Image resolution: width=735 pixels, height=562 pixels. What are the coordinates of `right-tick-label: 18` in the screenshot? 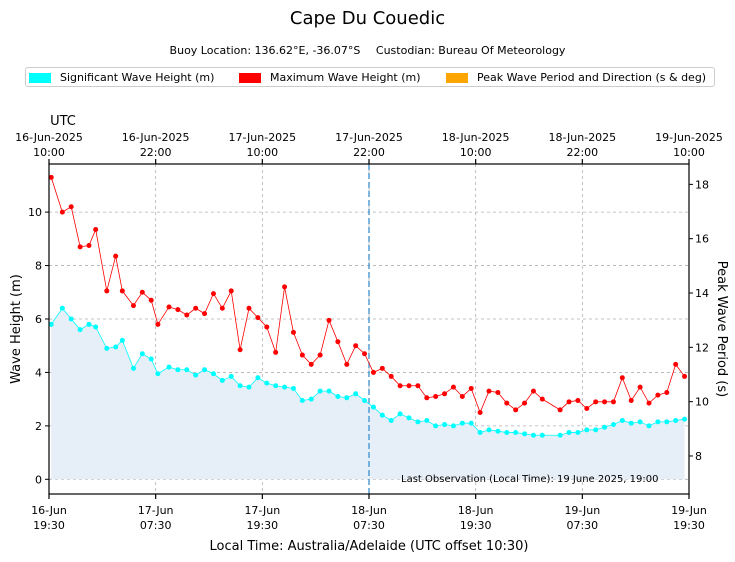 It's located at (702, 184).